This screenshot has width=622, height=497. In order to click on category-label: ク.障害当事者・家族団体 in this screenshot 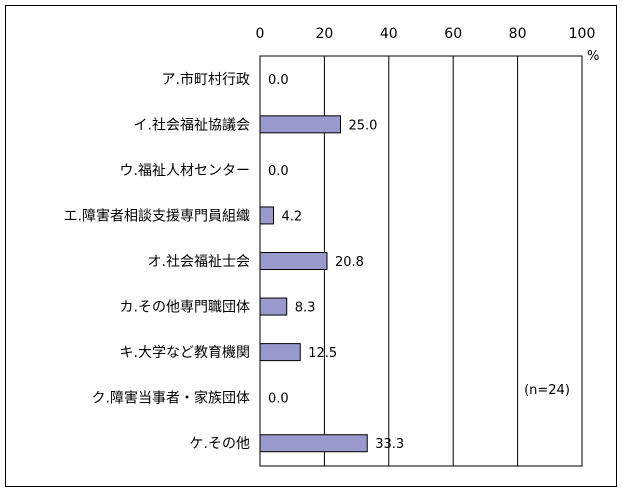, I will do `click(171, 398)`.